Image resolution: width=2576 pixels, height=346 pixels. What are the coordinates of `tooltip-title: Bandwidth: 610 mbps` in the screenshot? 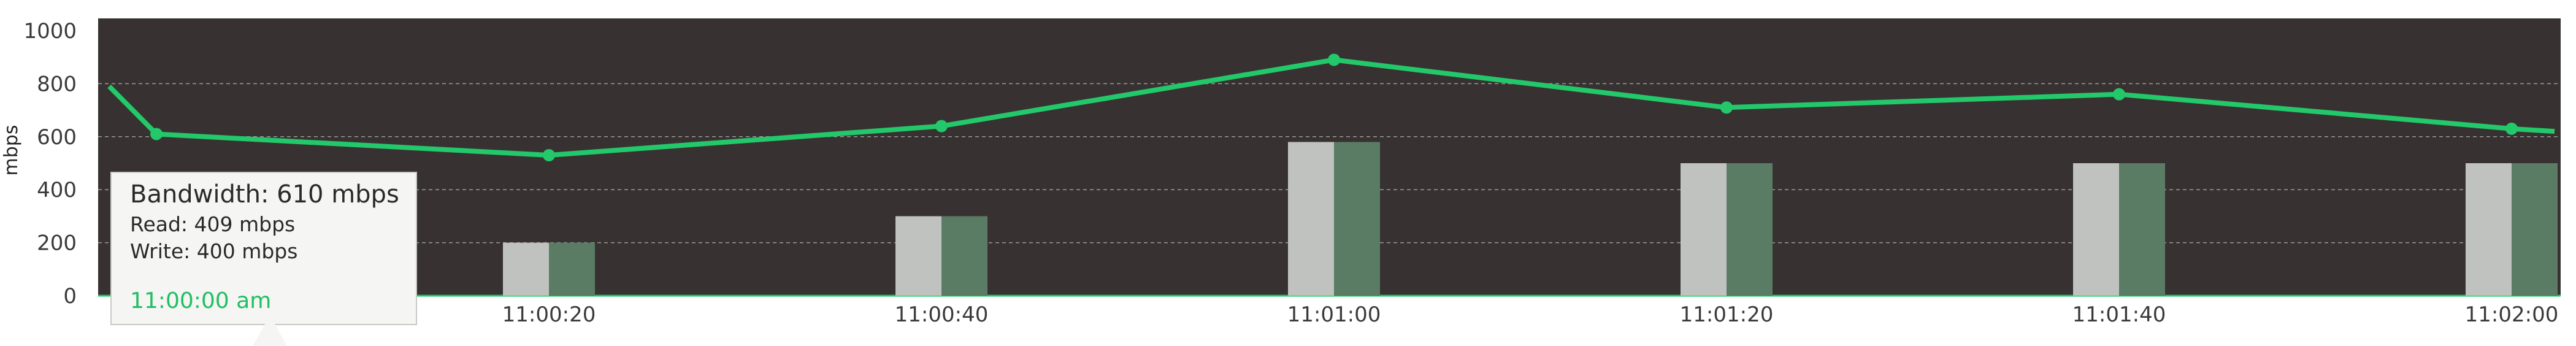 It's located at (264, 194).